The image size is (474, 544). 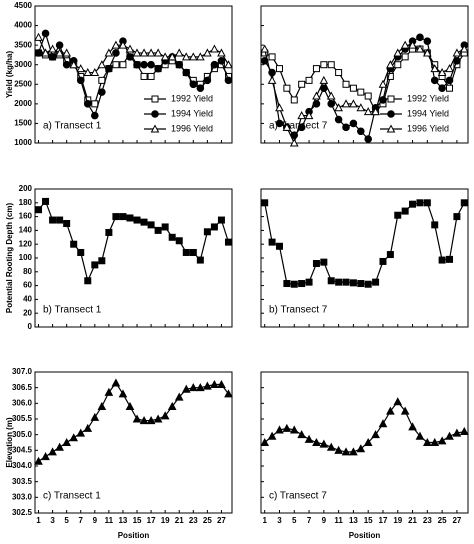 I want to click on y-tick-label: 160, so click(x=26, y=216).